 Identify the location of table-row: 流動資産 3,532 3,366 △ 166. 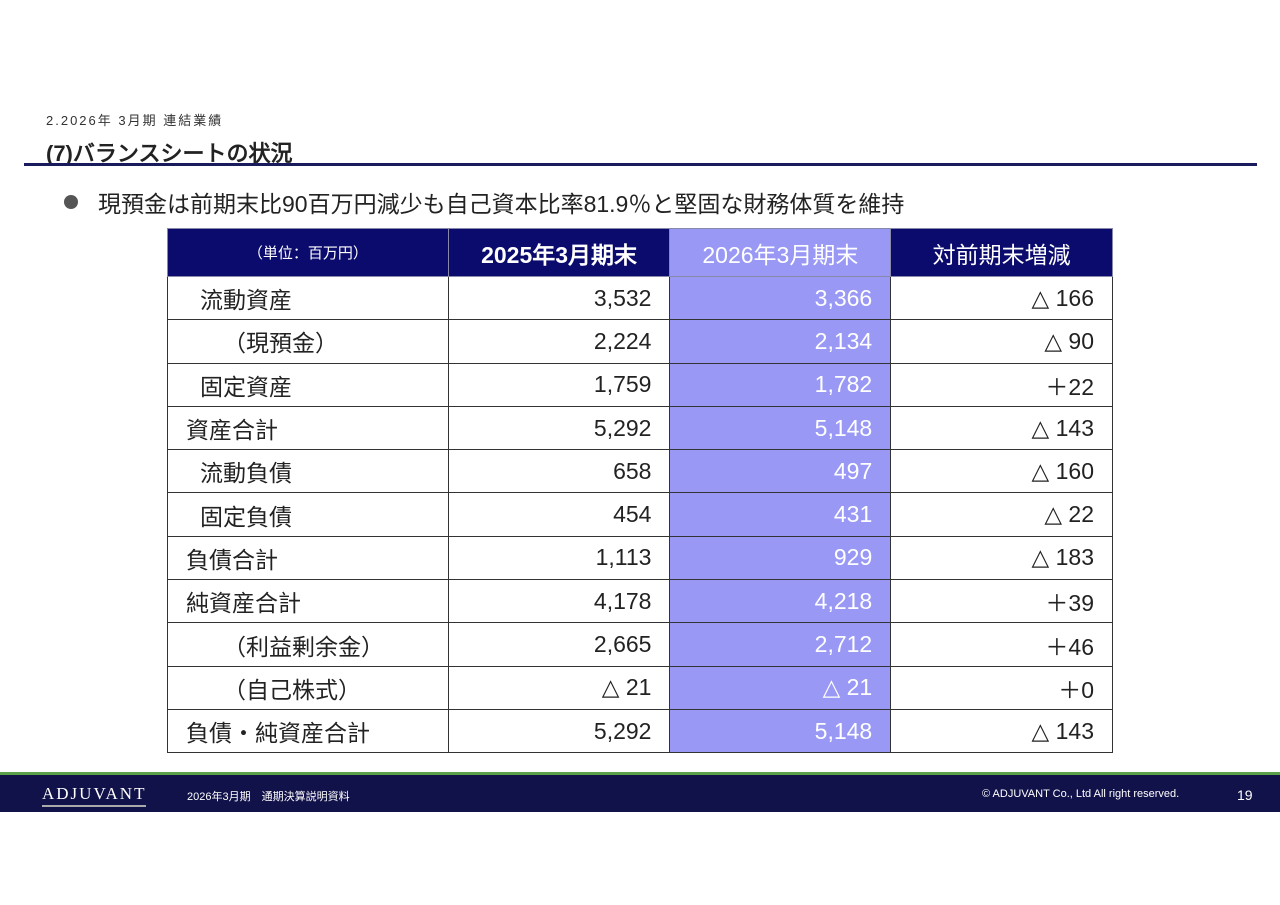
(640, 298).